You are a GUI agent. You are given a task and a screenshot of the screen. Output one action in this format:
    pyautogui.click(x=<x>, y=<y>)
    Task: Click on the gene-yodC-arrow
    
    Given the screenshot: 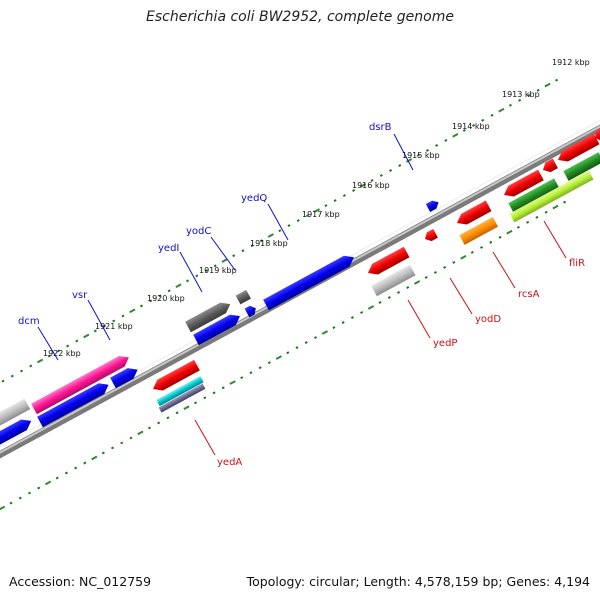 What is the action you would take?
    pyautogui.click(x=216, y=330)
    